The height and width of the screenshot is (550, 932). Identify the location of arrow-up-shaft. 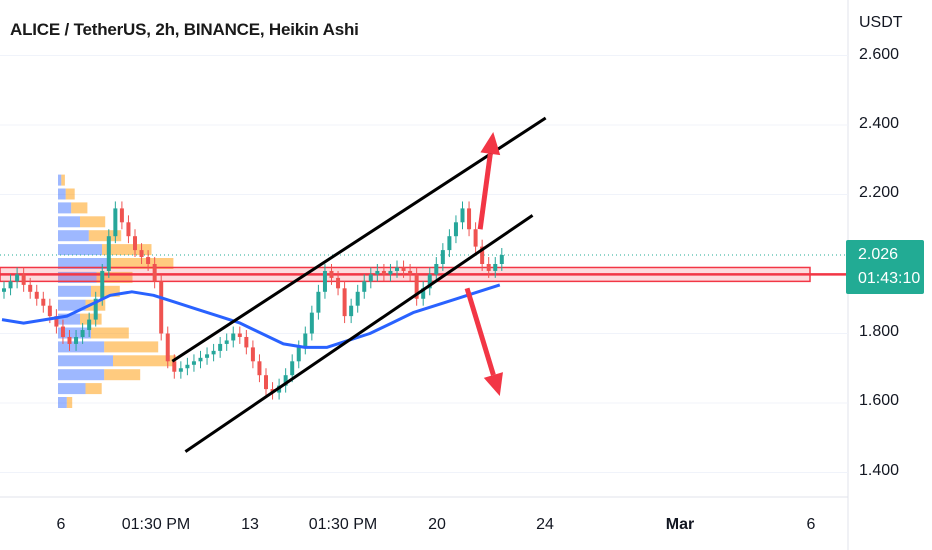
(485, 191).